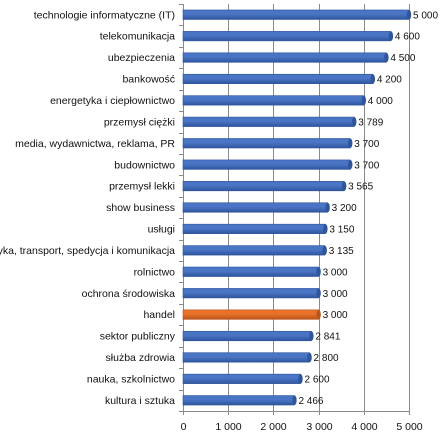  What do you see at coordinates (184, 427) in the screenshot?
I see `x-tick-label: 0` at bounding box center [184, 427].